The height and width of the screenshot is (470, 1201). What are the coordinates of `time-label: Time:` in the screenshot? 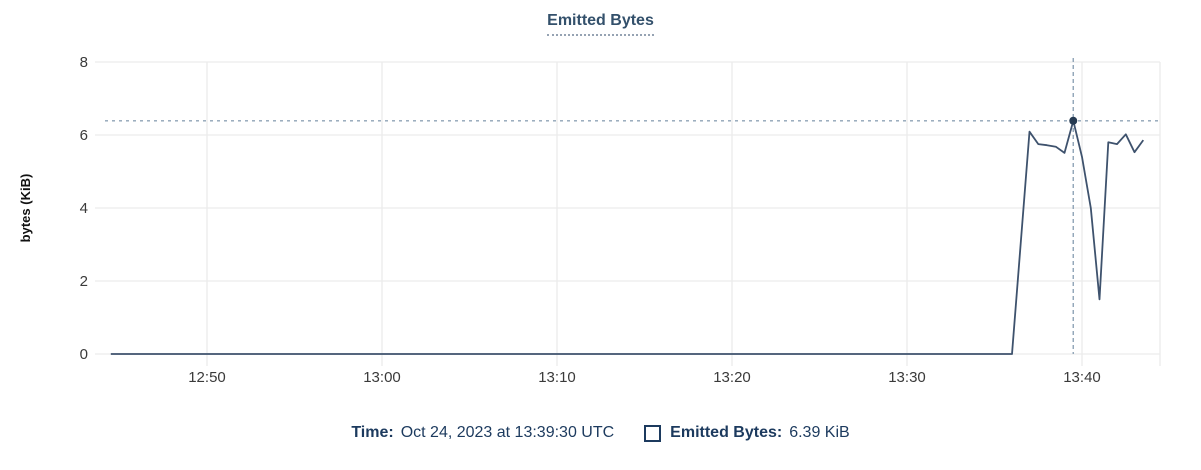 It's located at (372, 432).